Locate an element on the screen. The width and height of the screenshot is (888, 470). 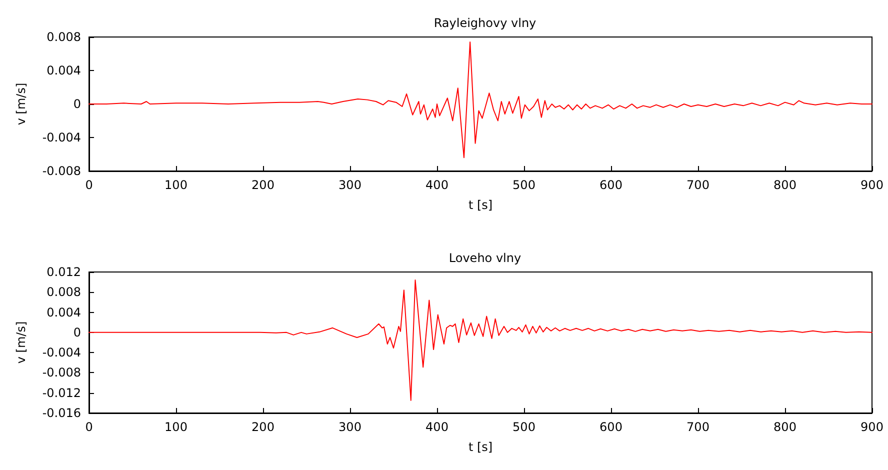
chart-title: Rayleighovy vlny is located at coordinates (485, 23).